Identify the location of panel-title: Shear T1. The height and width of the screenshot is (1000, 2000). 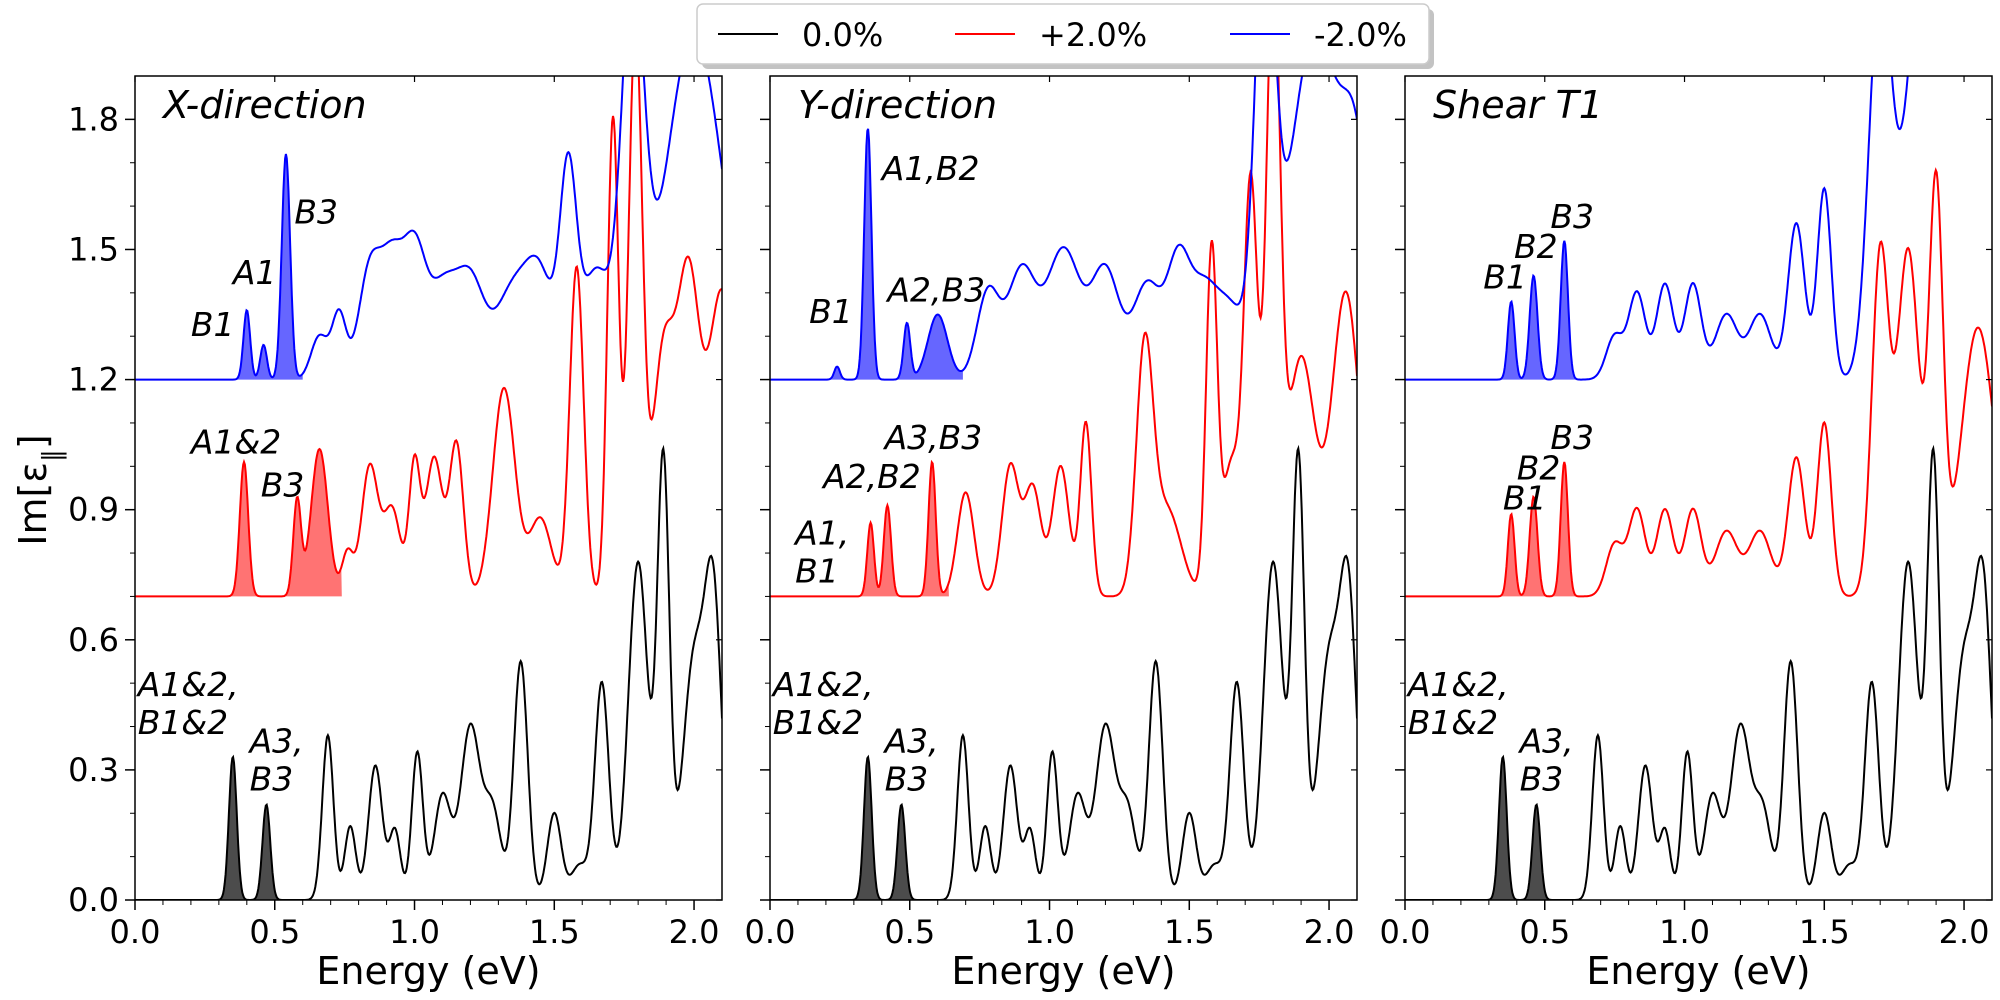
(1518, 105).